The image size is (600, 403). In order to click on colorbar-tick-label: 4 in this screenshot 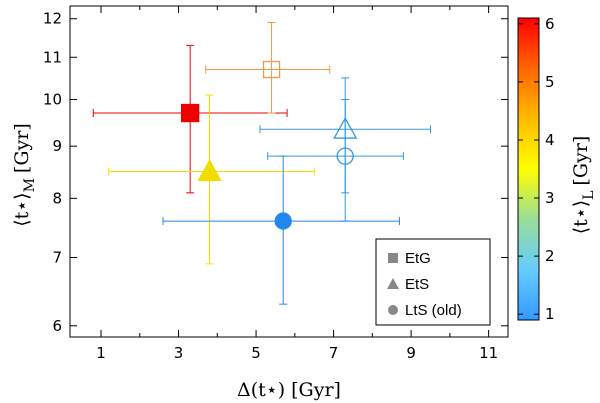, I will do `click(550, 140)`.